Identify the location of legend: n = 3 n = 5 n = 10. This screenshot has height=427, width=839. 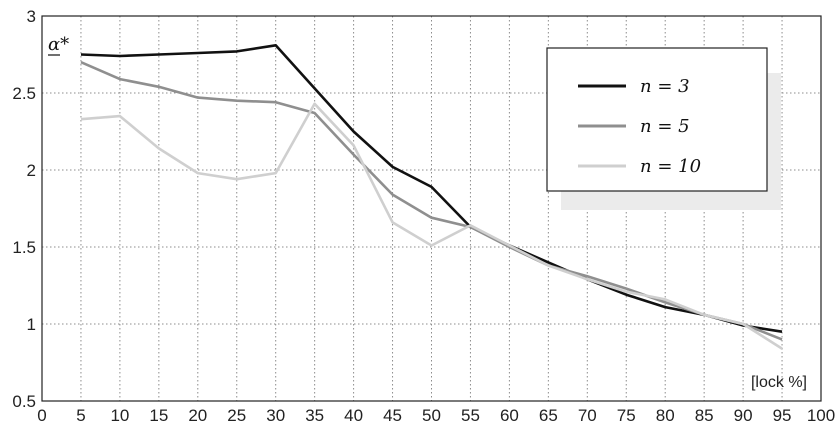
(663, 128).